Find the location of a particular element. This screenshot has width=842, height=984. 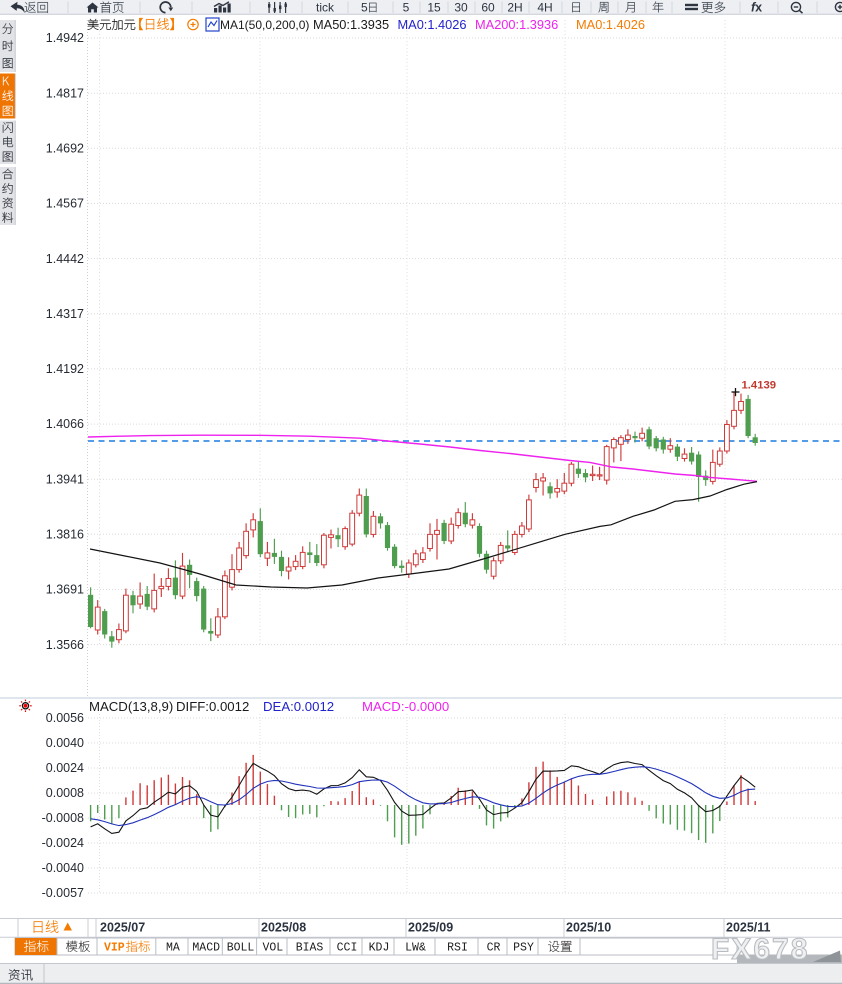

svg-text: 2025/07 is located at coordinates (122, 928).